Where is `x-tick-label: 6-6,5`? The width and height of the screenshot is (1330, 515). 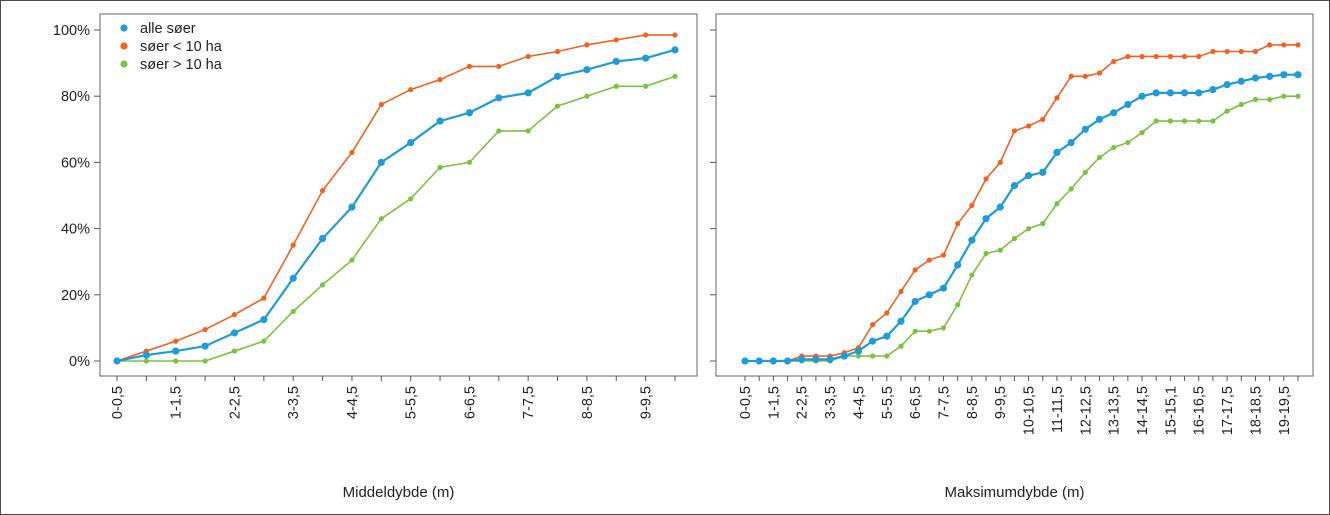
x-tick-label: 6-6,5 is located at coordinates (470, 402).